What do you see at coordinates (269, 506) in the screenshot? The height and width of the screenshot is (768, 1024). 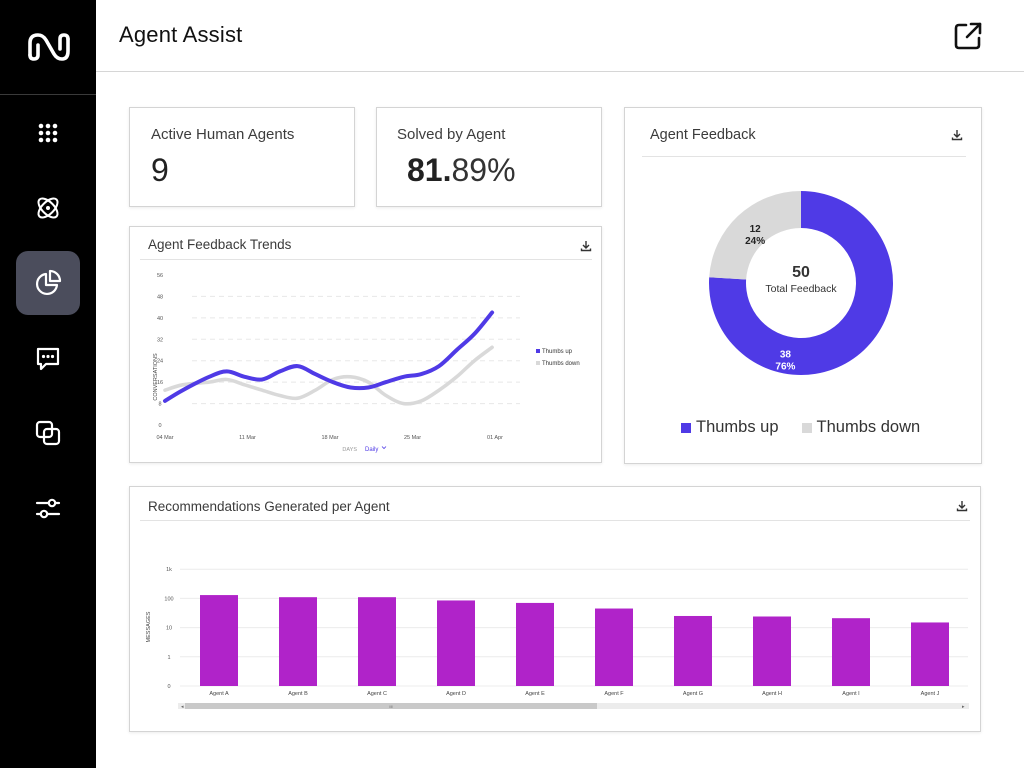 I see `card-title: Recommendations Generated per Agent` at bounding box center [269, 506].